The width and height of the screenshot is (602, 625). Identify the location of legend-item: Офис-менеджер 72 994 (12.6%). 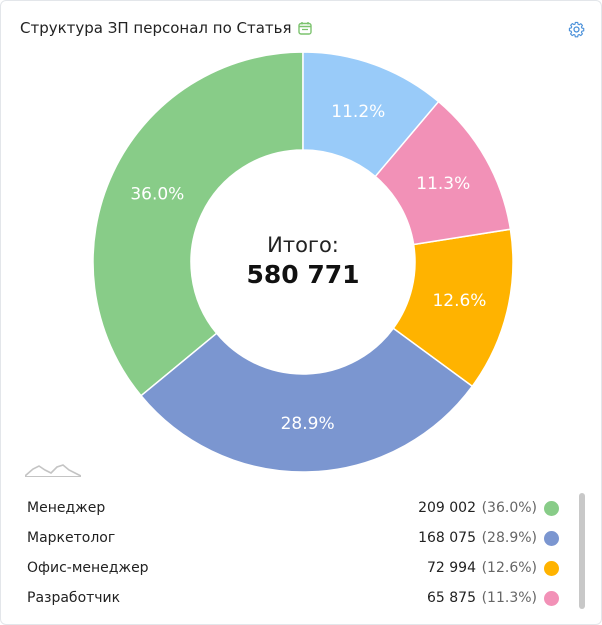
(288, 568).